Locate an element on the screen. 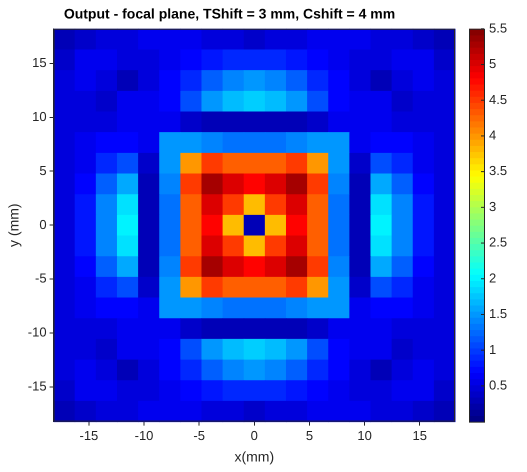 Image resolution: width=527 pixels, height=472 pixels. y-tick-label: -15 is located at coordinates (37, 386).